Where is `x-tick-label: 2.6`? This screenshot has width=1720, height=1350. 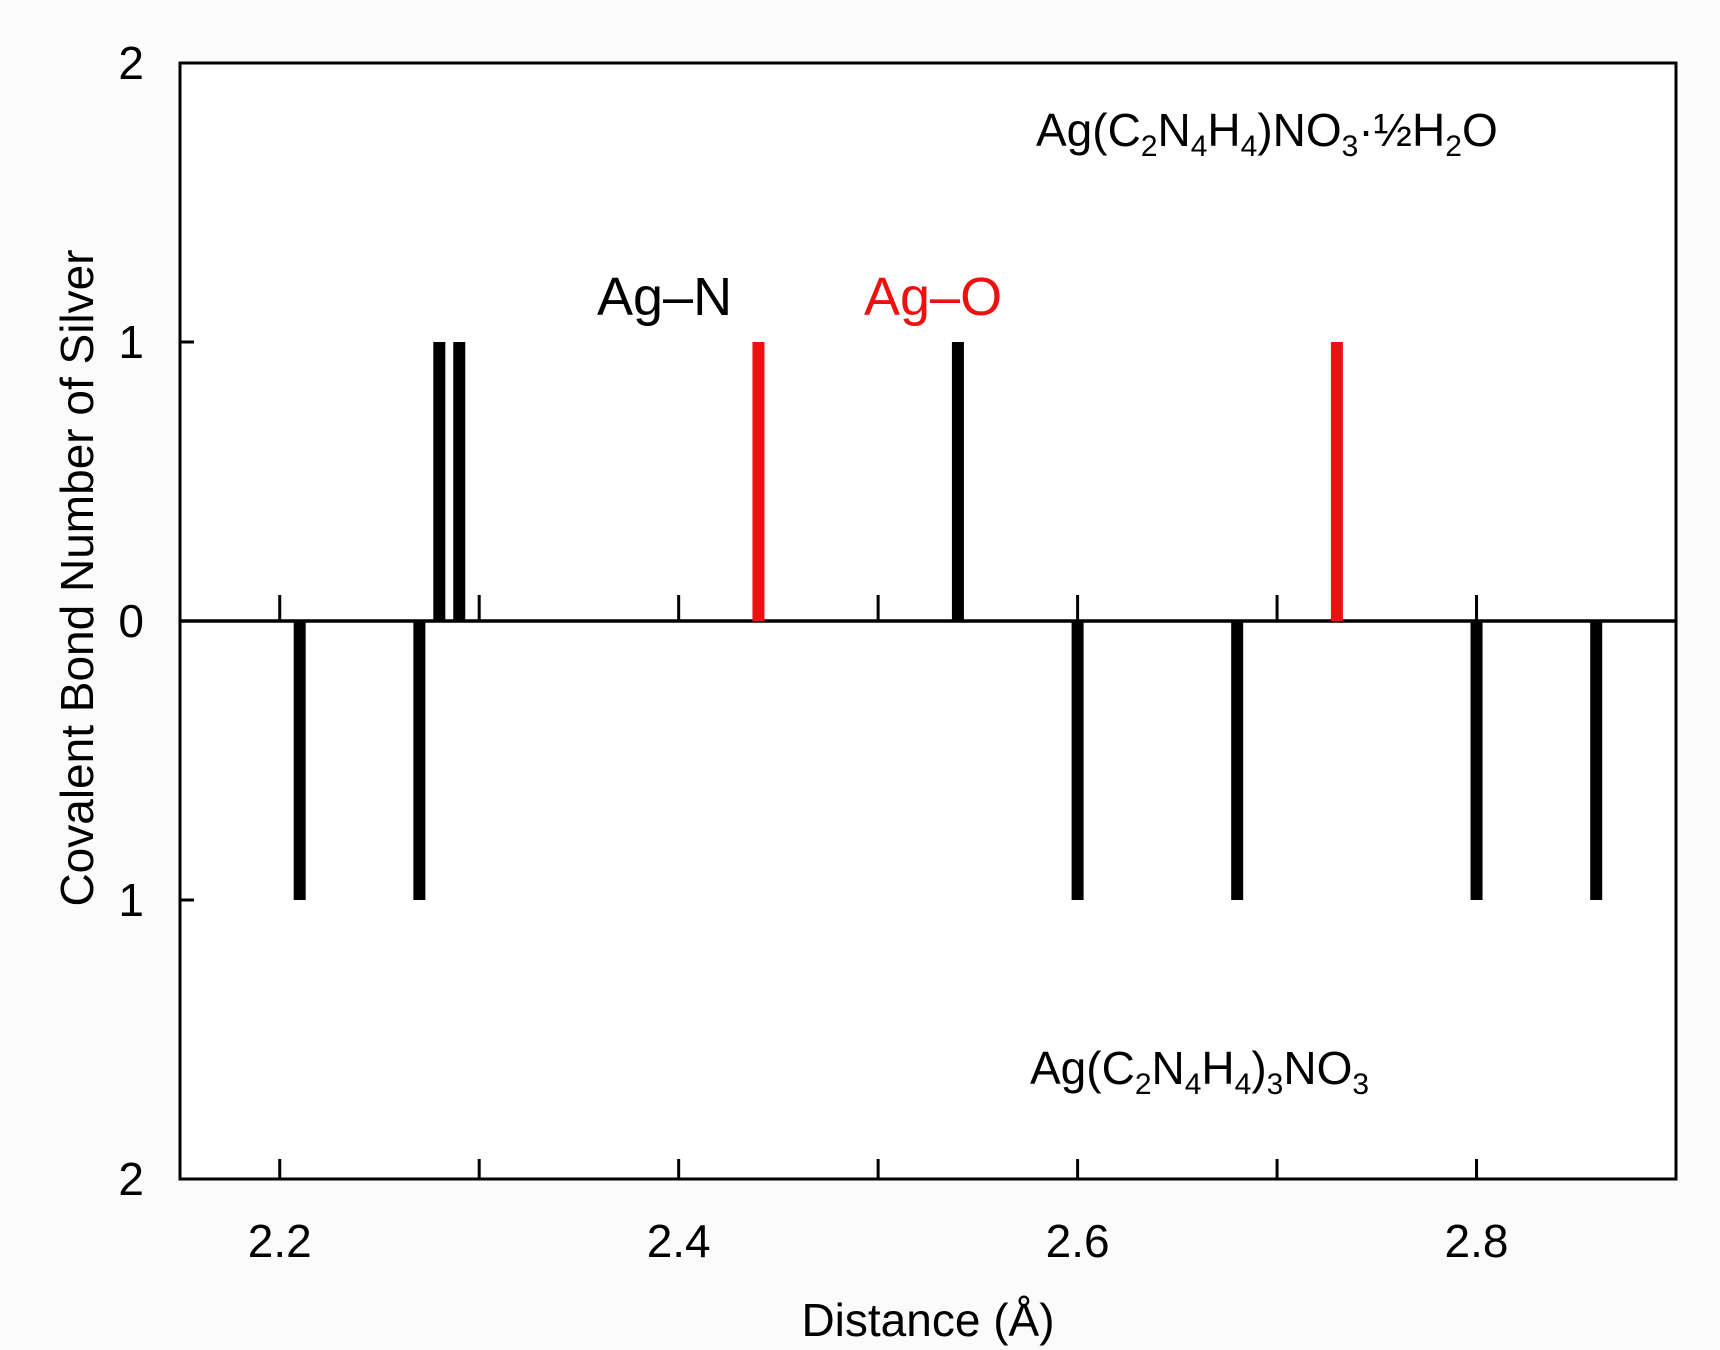 x-tick-label: 2.6 is located at coordinates (1078, 1241).